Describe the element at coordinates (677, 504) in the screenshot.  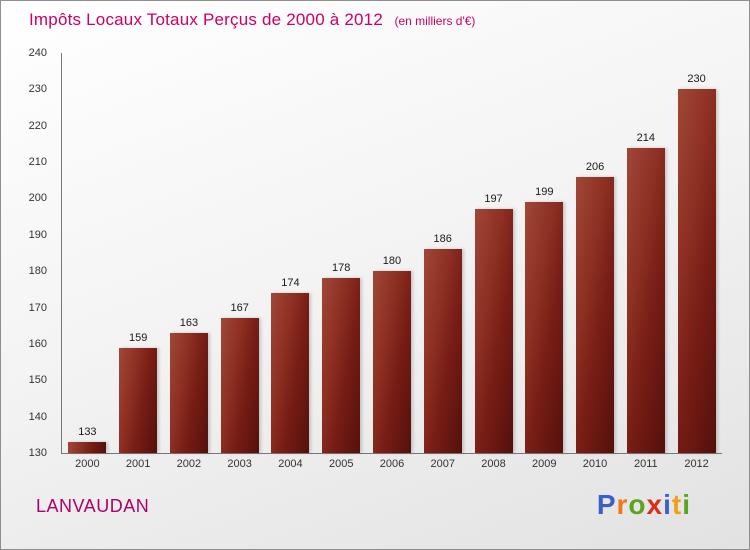
I see `logo-letter: t` at that location.